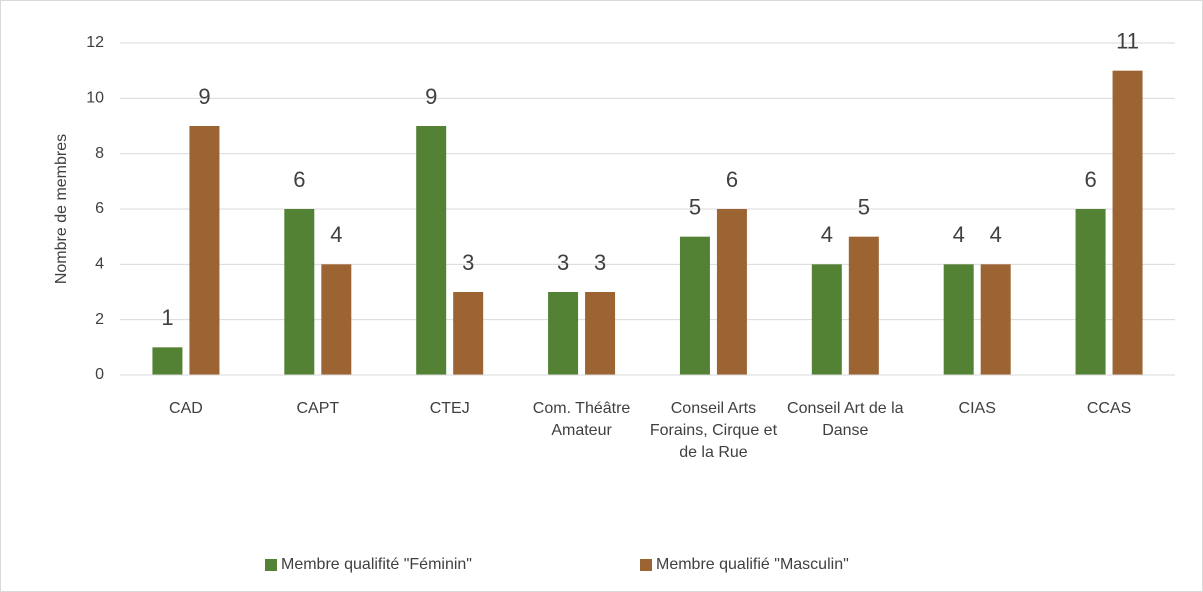 The height and width of the screenshot is (592, 1203). Describe the element at coordinates (167, 317) in the screenshot. I see `data-label: 1` at that location.